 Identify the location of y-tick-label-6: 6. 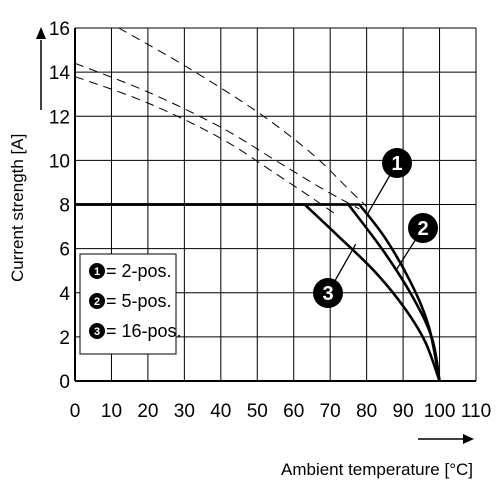
(64, 250).